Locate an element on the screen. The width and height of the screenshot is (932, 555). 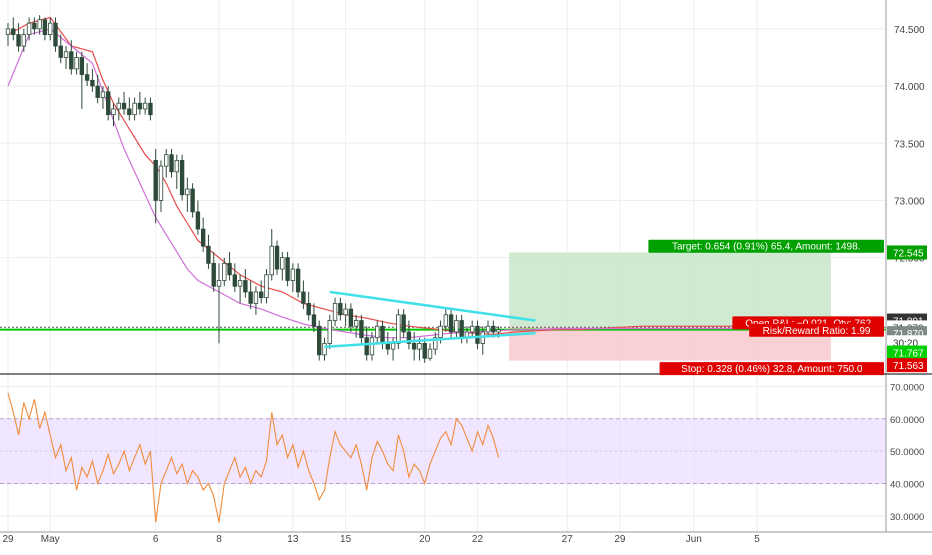
price-label-text: 72.545 is located at coordinates (908, 253).